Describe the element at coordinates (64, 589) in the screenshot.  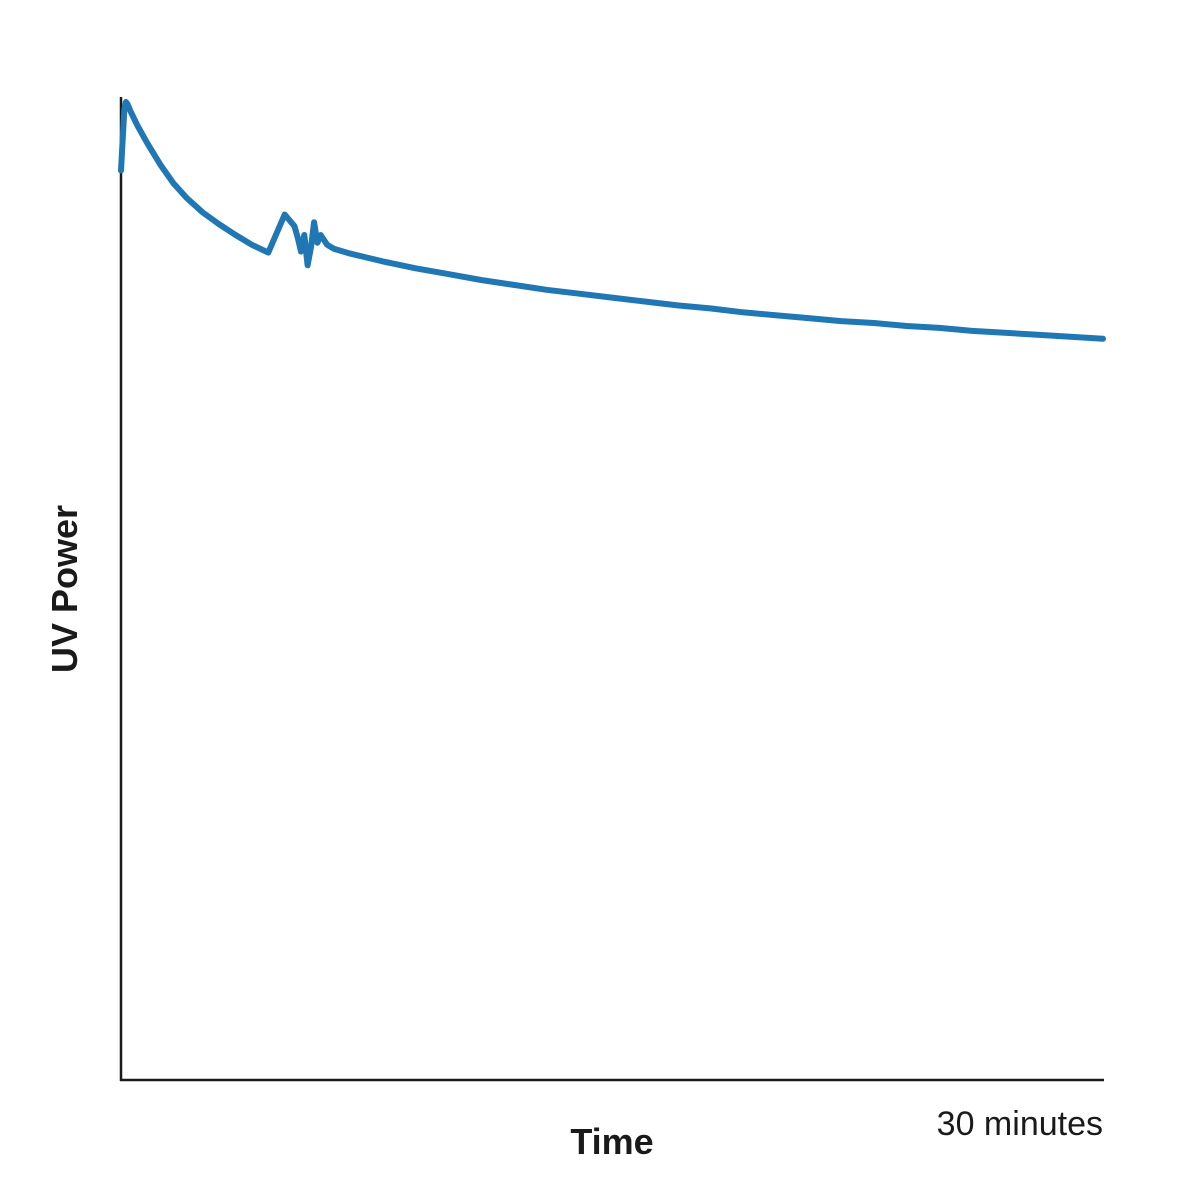
I see `y-axis-title: UV Power` at that location.